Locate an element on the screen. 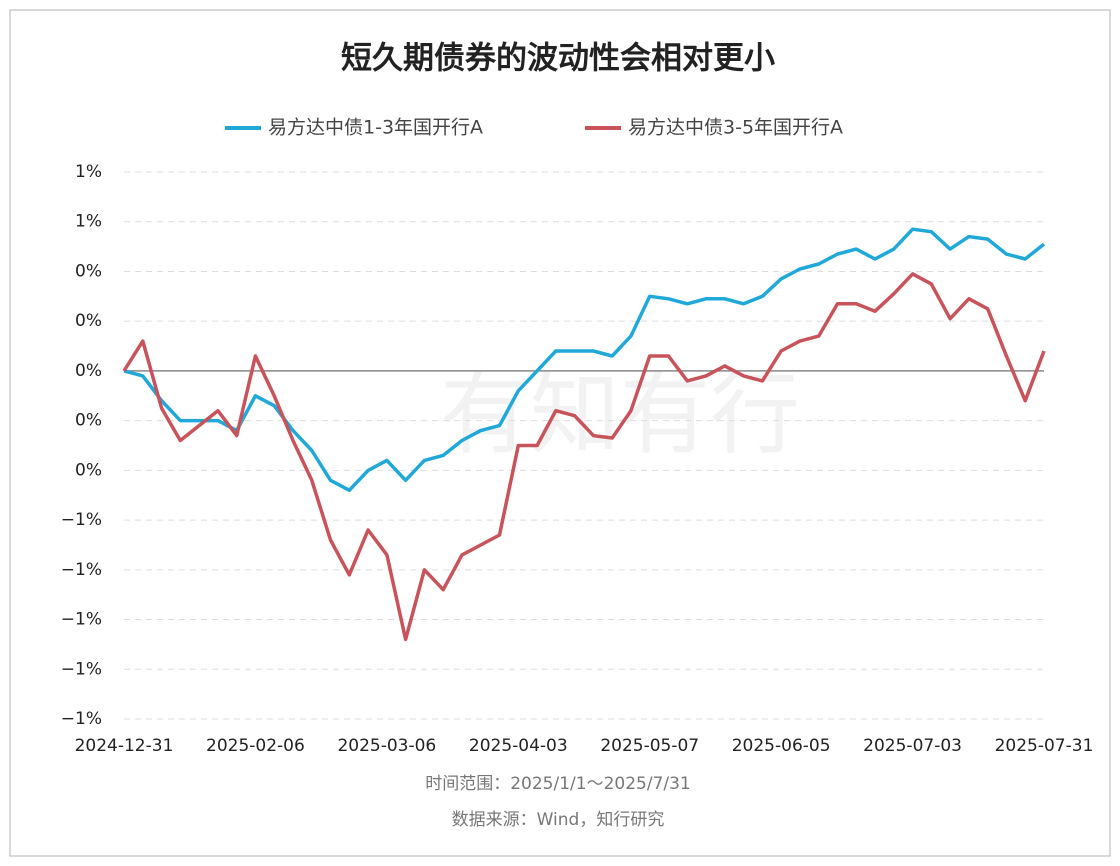  legend-label: 易方达中债3-5年国开行A is located at coordinates (735, 128).